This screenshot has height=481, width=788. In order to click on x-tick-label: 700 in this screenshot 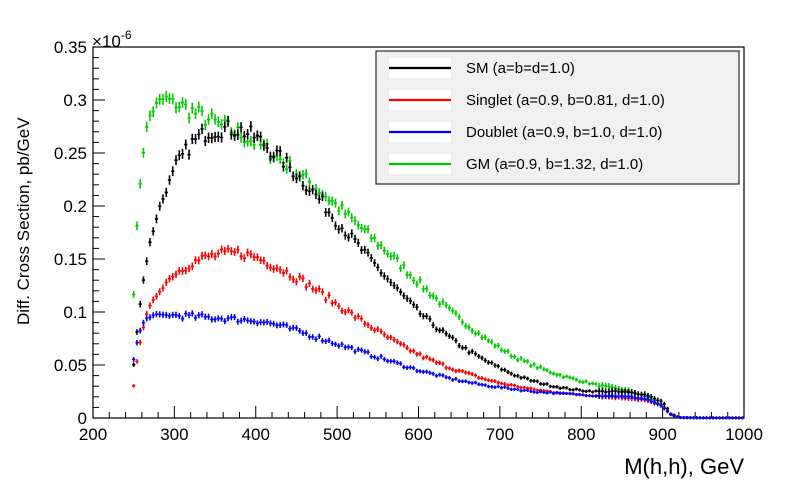, I will do `click(500, 434)`.